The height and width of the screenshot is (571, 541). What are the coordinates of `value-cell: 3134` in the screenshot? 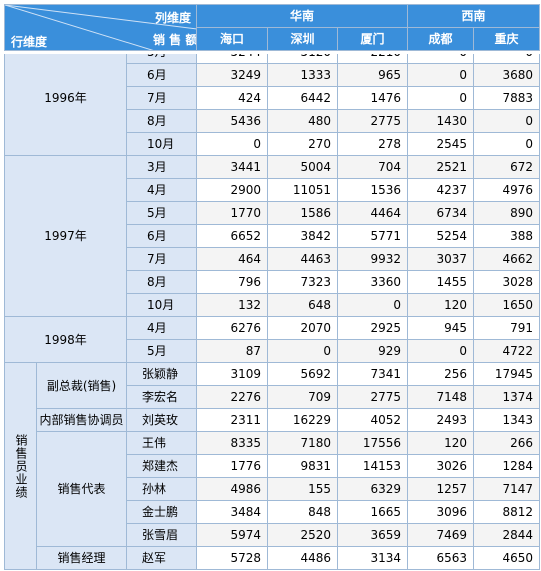 It's located at (372, 558).